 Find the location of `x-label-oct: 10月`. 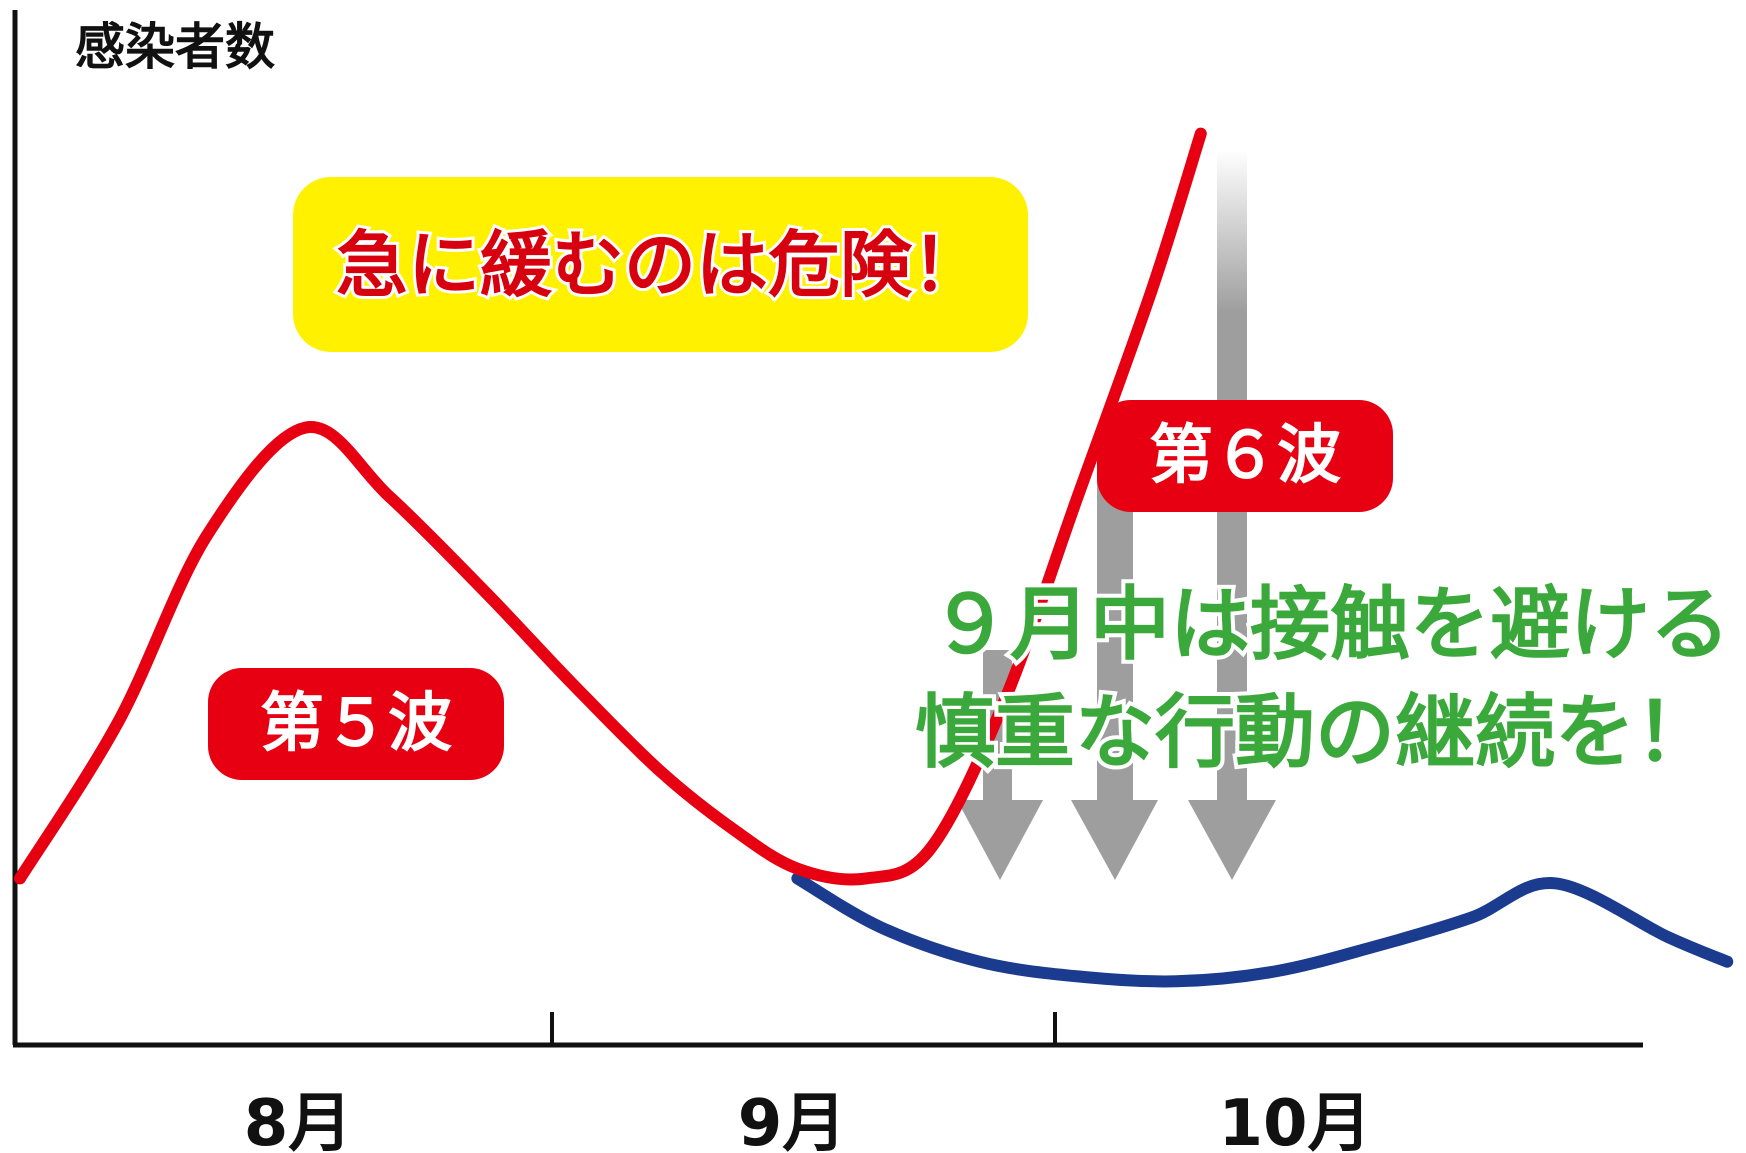

x-label-oct: 10月 is located at coordinates (1294, 1120).